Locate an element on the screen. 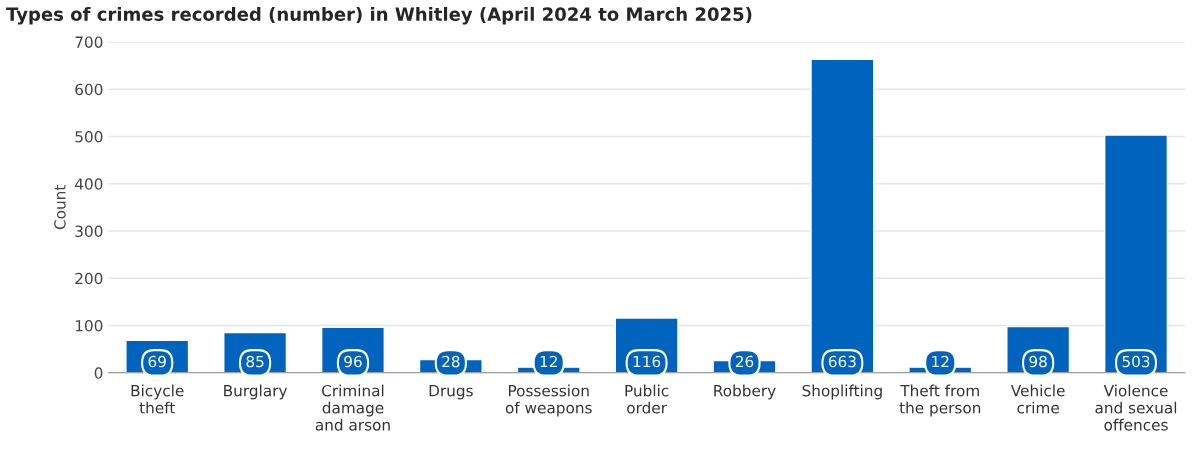 The height and width of the screenshot is (466, 1203). y-tick-label: 300 is located at coordinates (89, 231).